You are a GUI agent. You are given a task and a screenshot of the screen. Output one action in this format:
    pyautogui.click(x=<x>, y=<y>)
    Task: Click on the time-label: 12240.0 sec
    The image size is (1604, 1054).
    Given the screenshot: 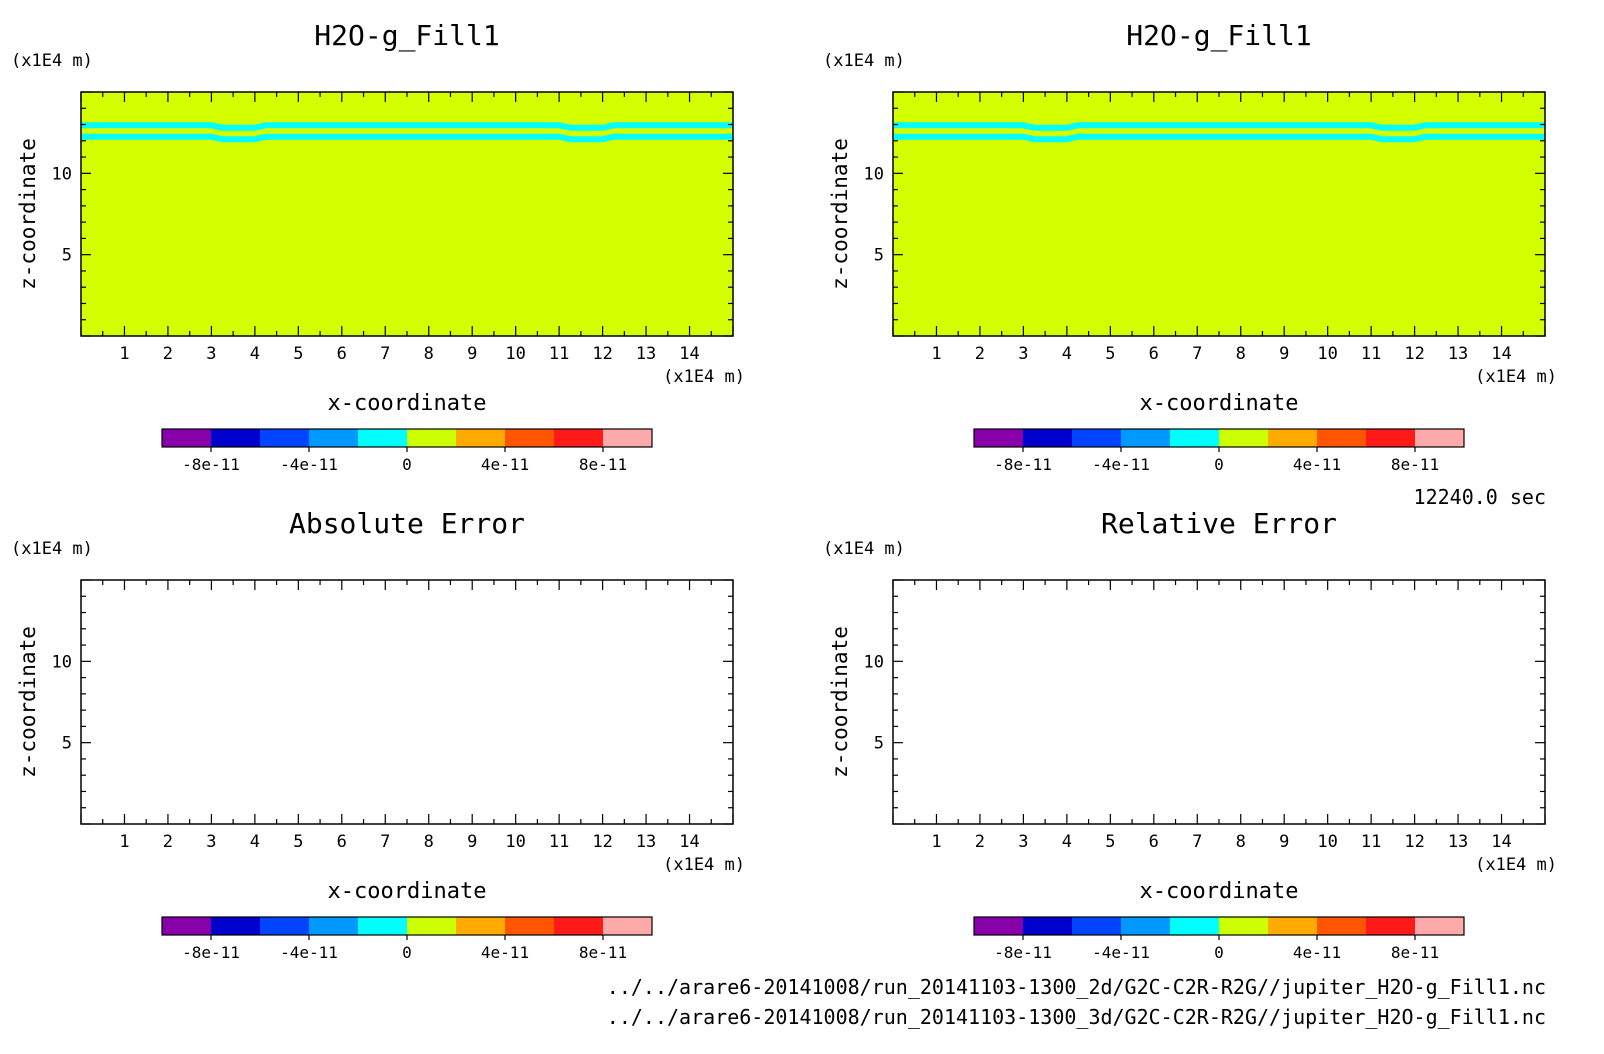 What is the action you would take?
    pyautogui.click(x=1480, y=497)
    